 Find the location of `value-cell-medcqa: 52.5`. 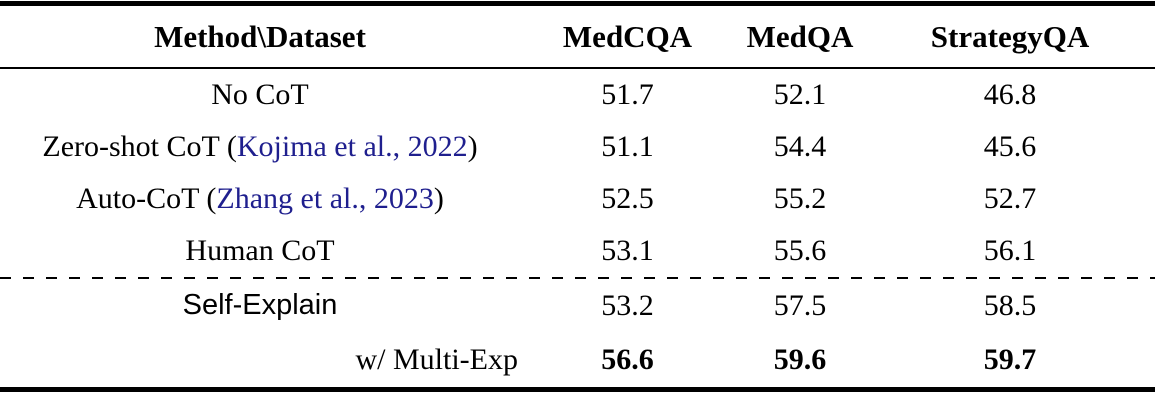

value-cell-medcqa: 52.5 is located at coordinates (627, 198).